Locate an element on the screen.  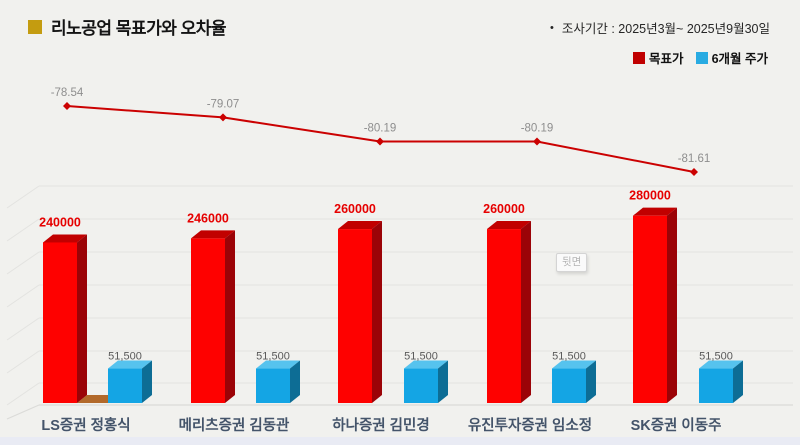
survey-period-text: 조사기간 : 2025년3월~ 2025년9월30일 is located at coordinates (665, 29).